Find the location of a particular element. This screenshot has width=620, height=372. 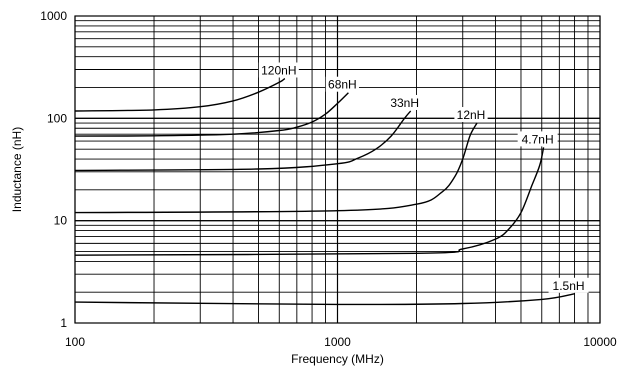

curve-label-68nh: 68nH is located at coordinates (342, 85).